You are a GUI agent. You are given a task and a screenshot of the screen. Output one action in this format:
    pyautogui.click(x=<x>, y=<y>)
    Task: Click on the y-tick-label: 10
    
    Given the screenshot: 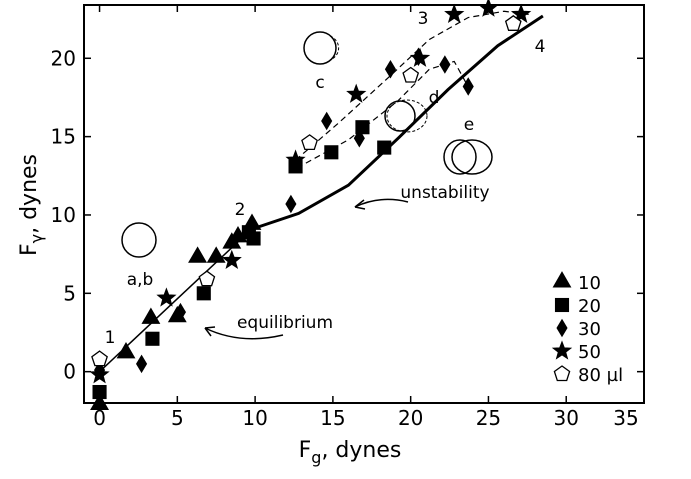 What is the action you would take?
    pyautogui.click(x=63, y=215)
    